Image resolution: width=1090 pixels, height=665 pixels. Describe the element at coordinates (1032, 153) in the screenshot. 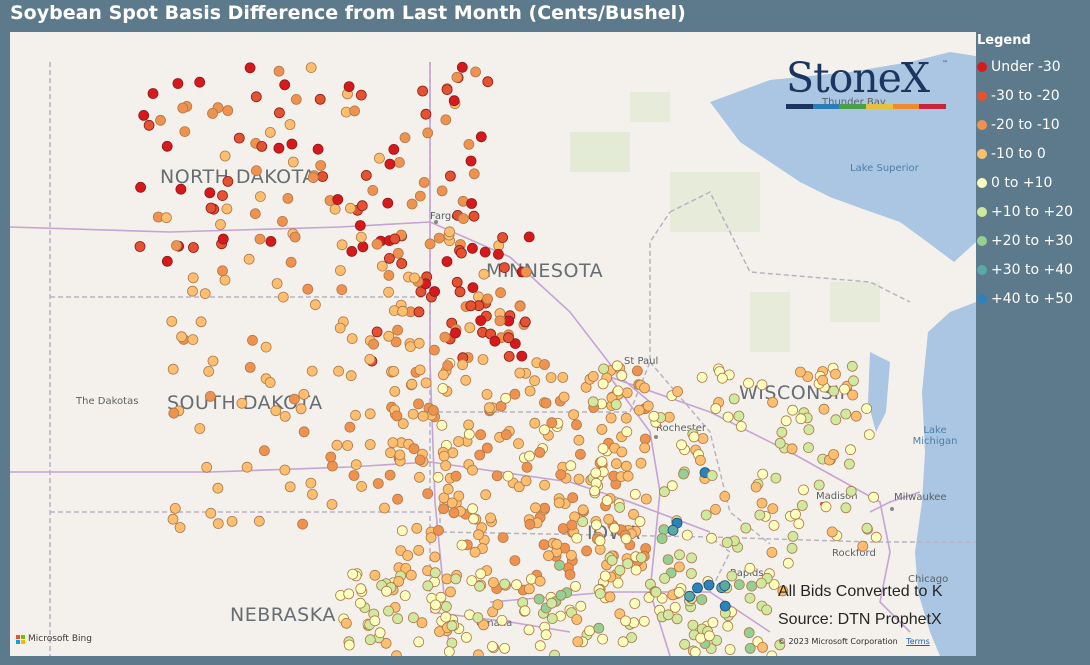

I see `legend-item: -10 to 0` at that location.